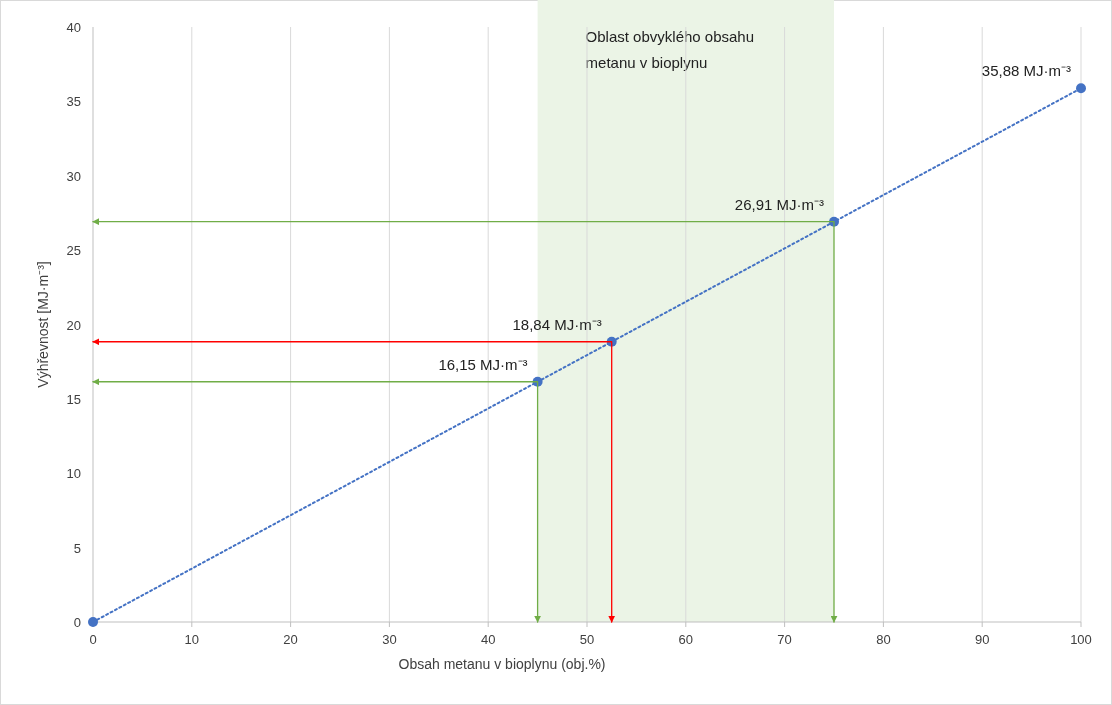 The height and width of the screenshot is (705, 1112). Describe the element at coordinates (73, 102) in the screenshot. I see `y-tick-label: 35` at that location.